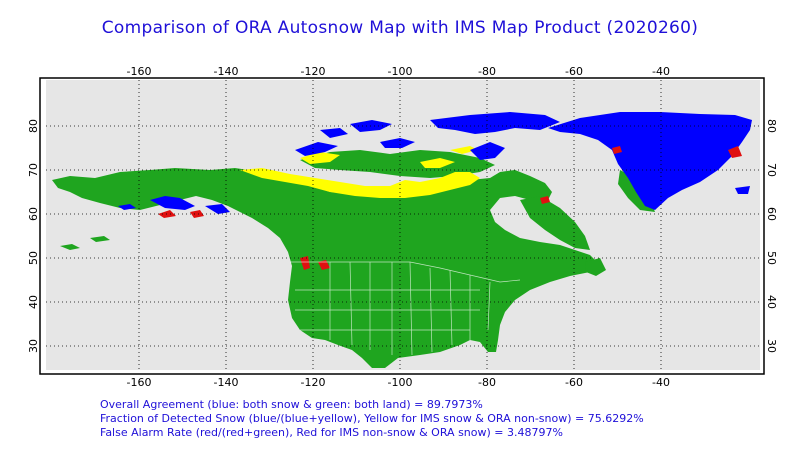 The image size is (800, 450). What do you see at coordinates (650, 161) in the screenshot?
I see `greenland-snow` at bounding box center [650, 161].